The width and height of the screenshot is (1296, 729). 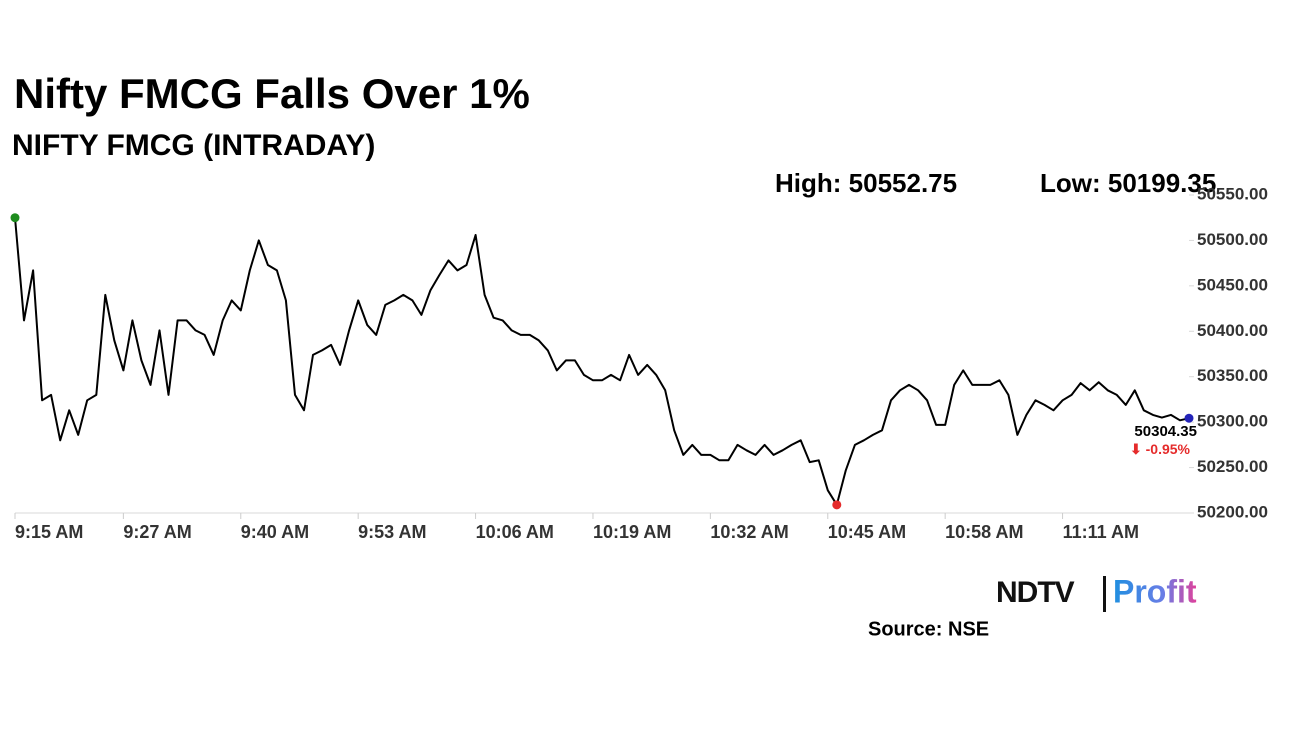 What do you see at coordinates (1232, 330) in the screenshot?
I see `y-tick-label: 50400.00` at bounding box center [1232, 330].